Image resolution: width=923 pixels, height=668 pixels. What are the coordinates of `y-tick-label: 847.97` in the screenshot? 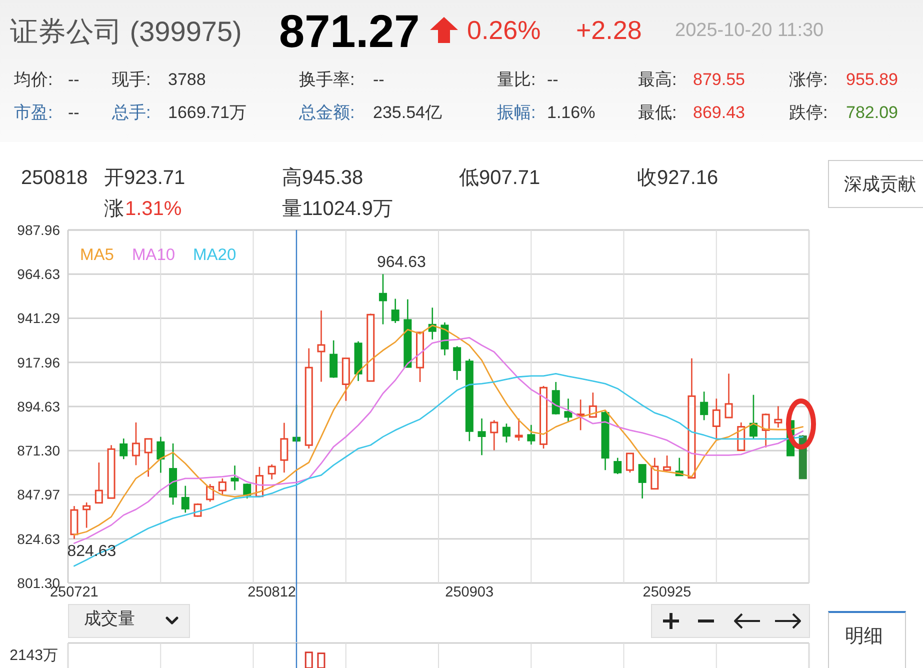 It's located at (38, 494).